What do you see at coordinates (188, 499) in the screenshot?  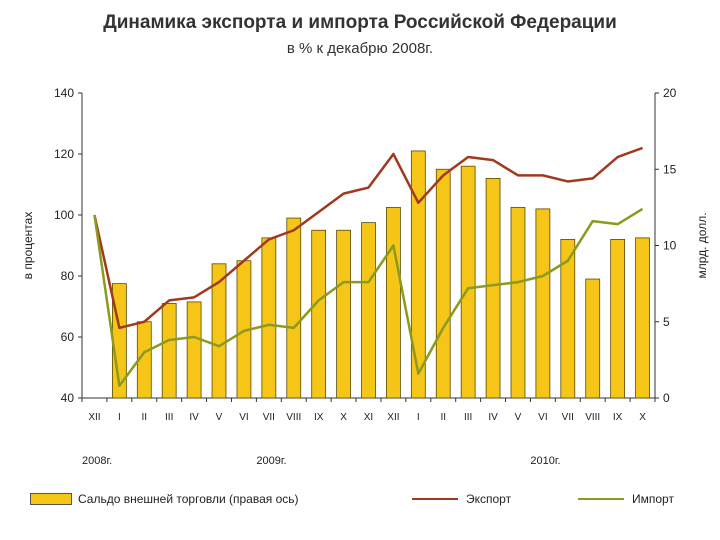 I see `legend-label-balance: Сальдо внешней торговли (правая ось)` at bounding box center [188, 499].